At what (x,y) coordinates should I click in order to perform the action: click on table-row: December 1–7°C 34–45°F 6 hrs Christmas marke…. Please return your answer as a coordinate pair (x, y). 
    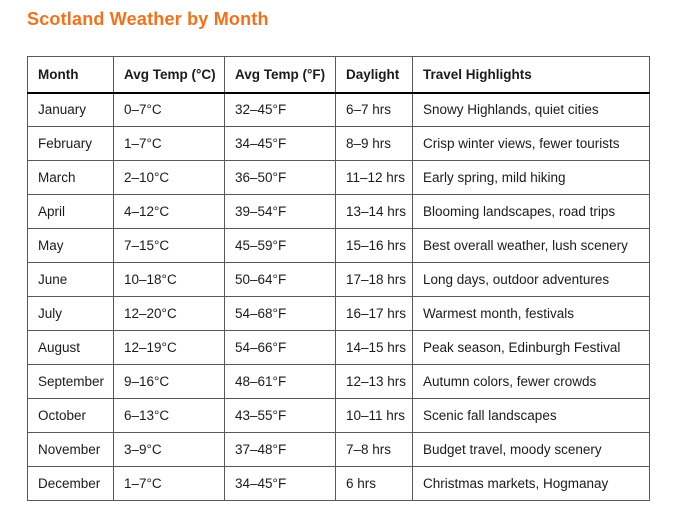
    Looking at the image, I should click on (338, 483).